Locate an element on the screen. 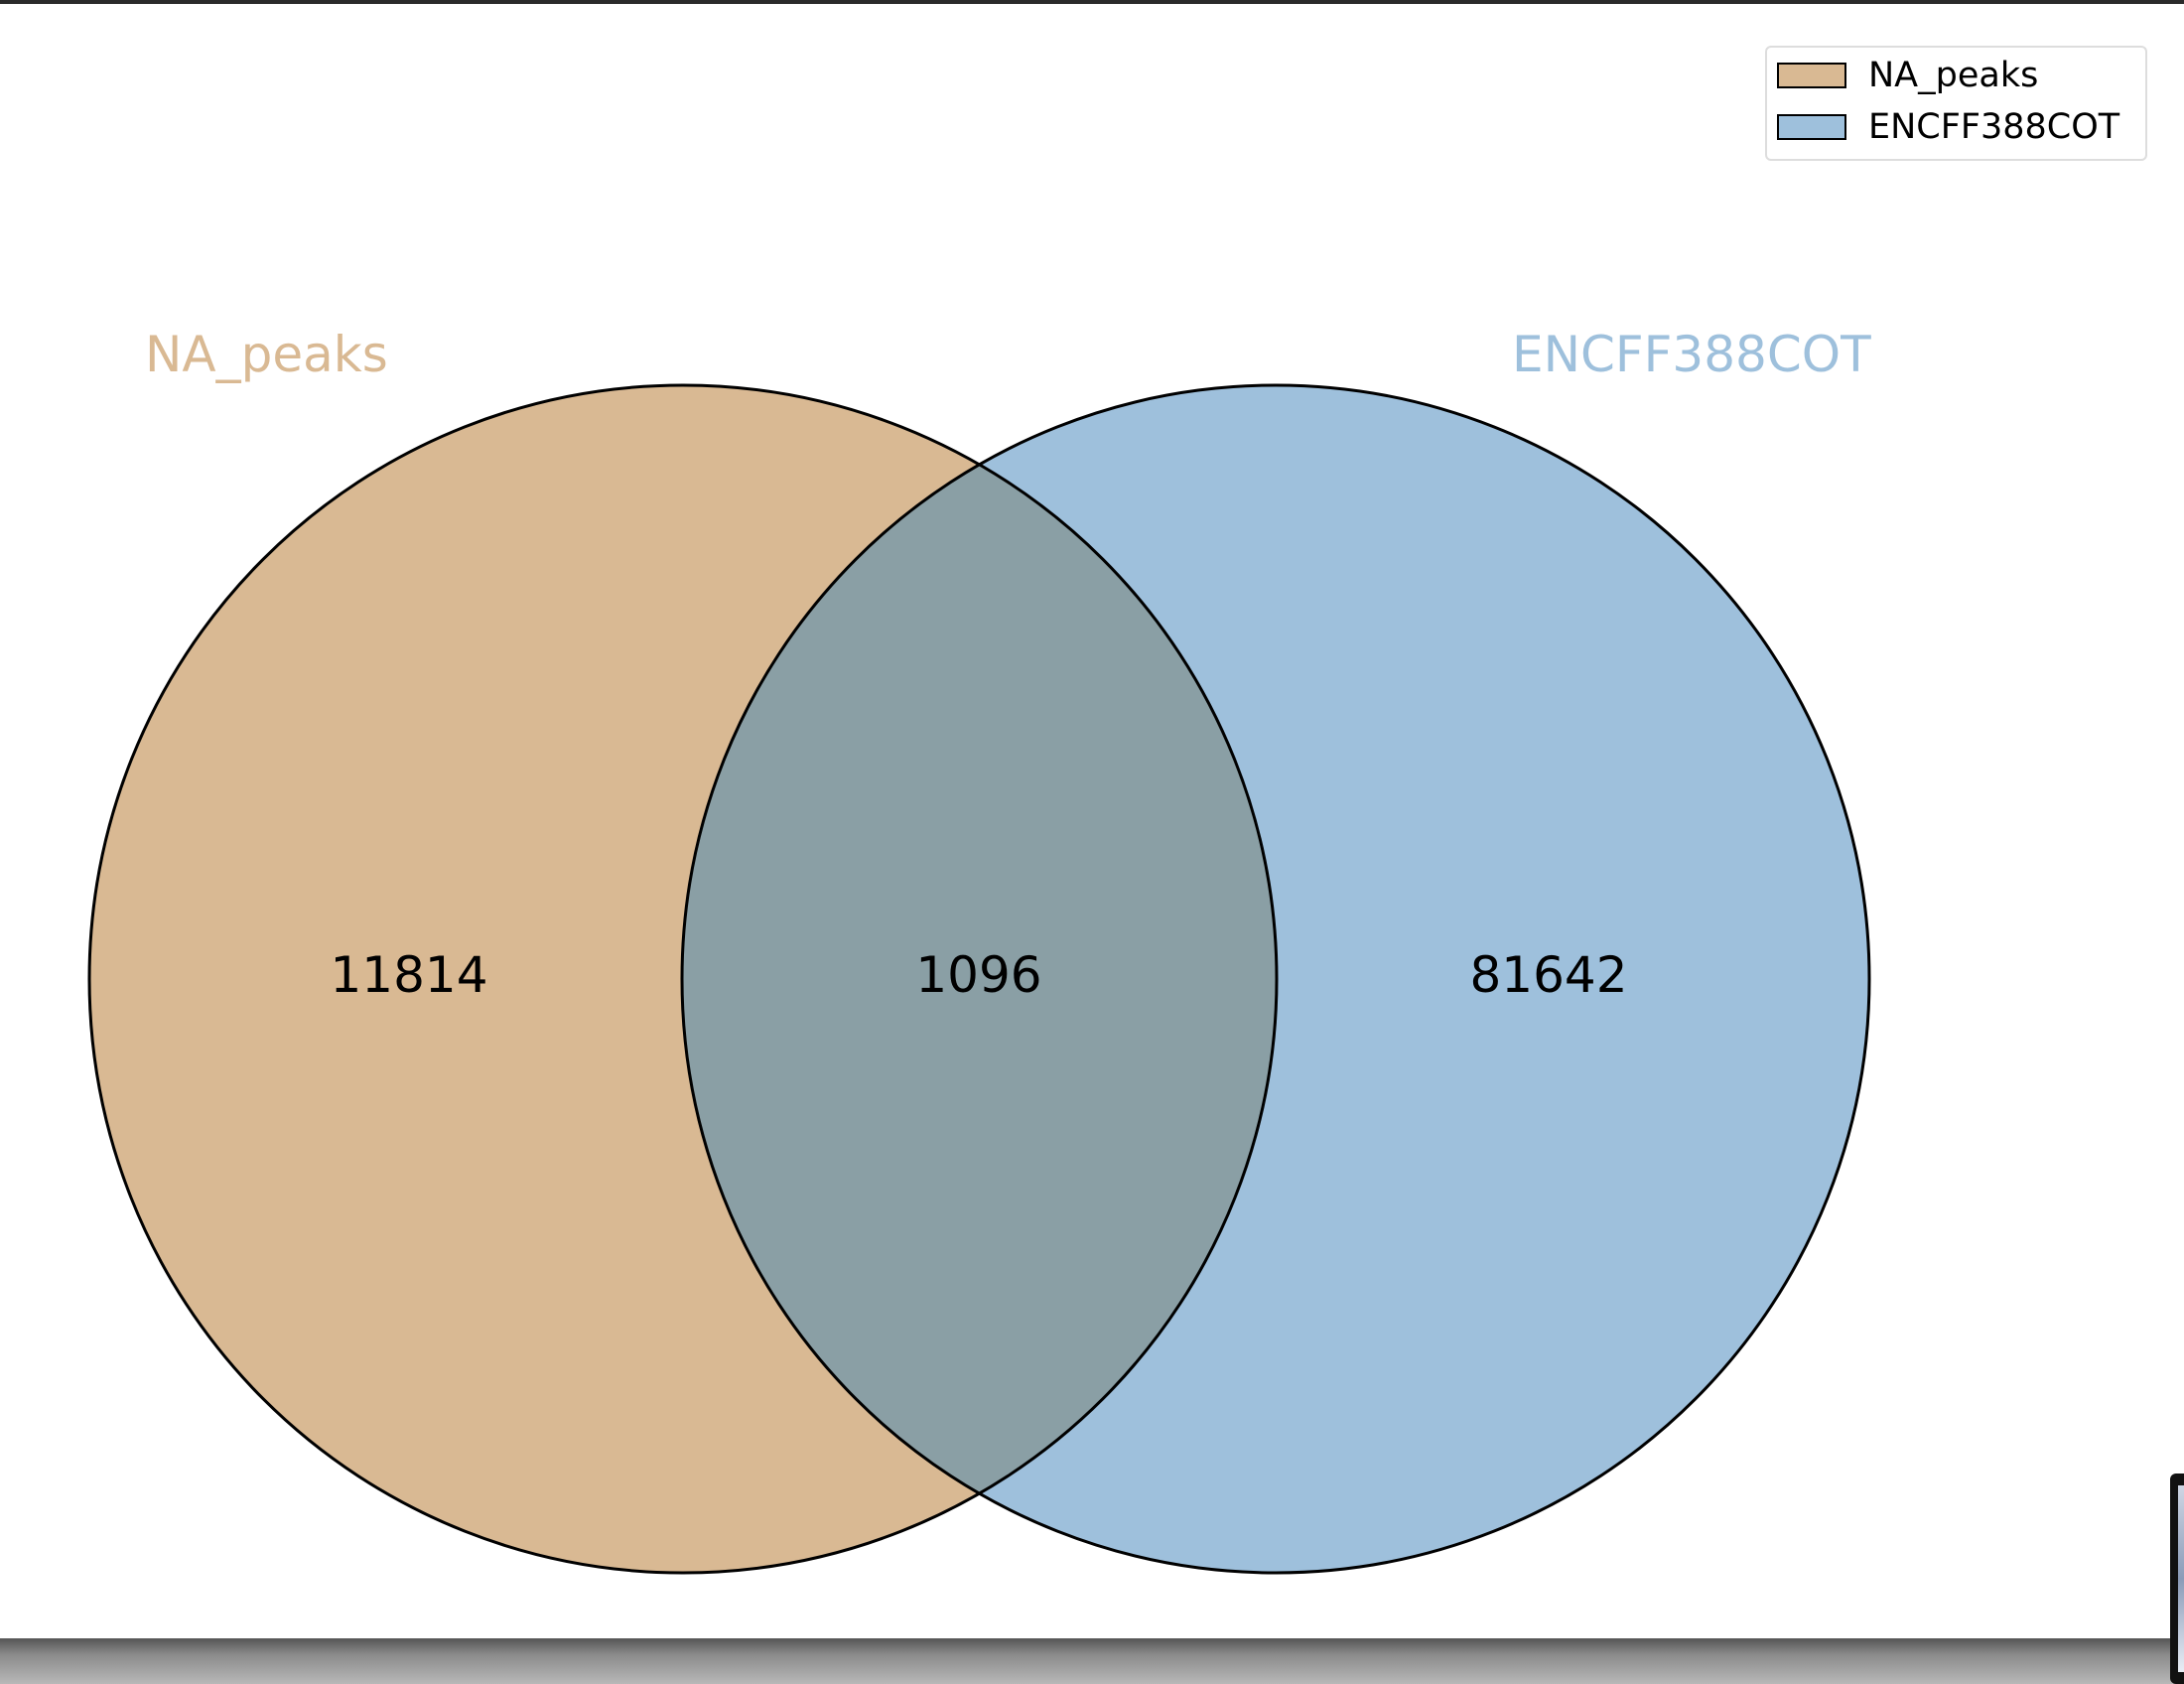 This screenshot has width=2184, height=1684. top-border is located at coordinates (1092, 2).